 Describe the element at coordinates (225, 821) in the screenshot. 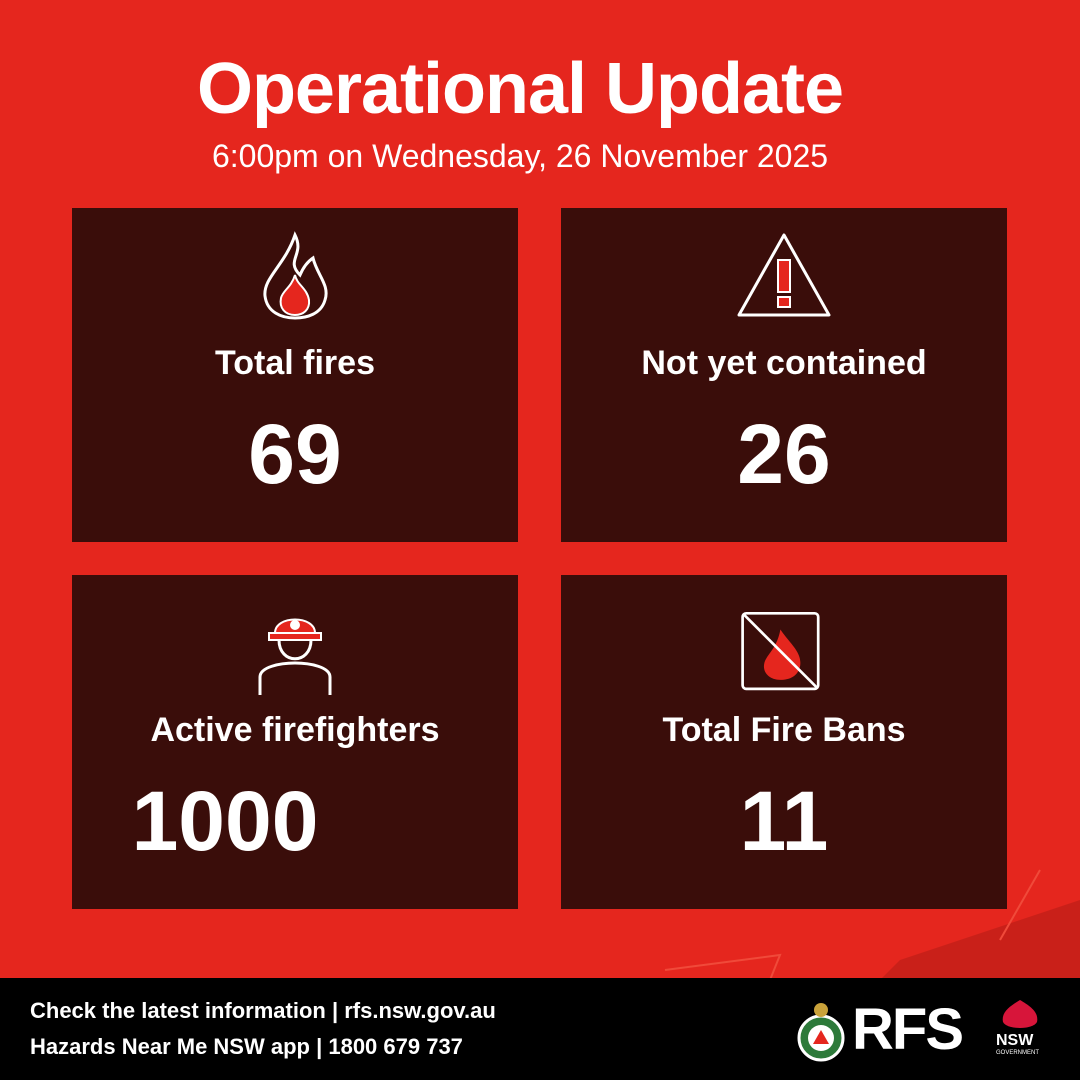

I see `stat-value: 1000` at that location.